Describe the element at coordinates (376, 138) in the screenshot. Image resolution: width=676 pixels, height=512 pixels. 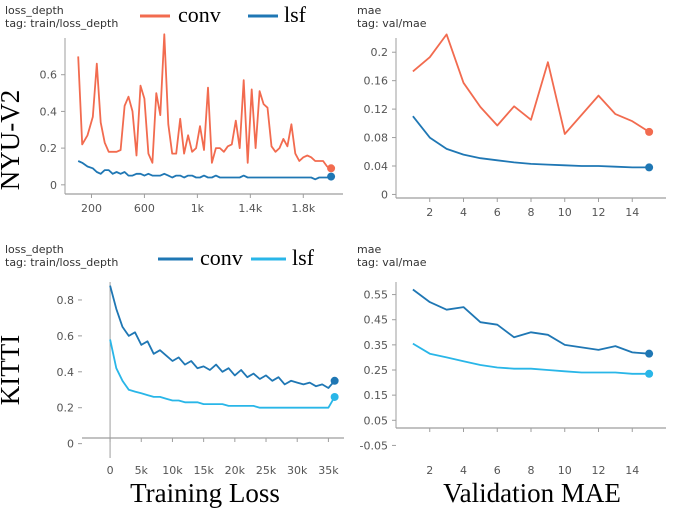
I see `y-tick-label: 0.08` at that location.